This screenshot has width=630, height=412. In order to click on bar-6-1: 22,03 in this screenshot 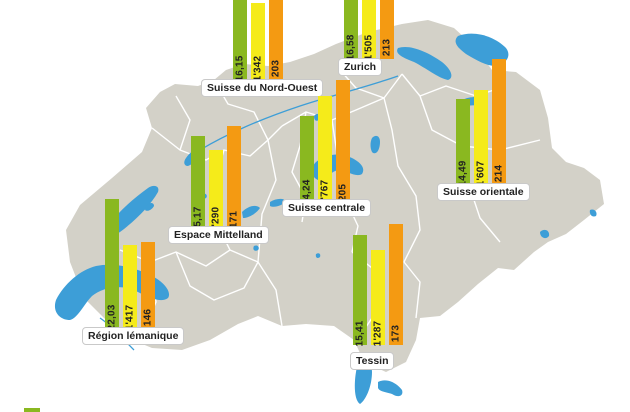, I will do `click(112, 265)`.